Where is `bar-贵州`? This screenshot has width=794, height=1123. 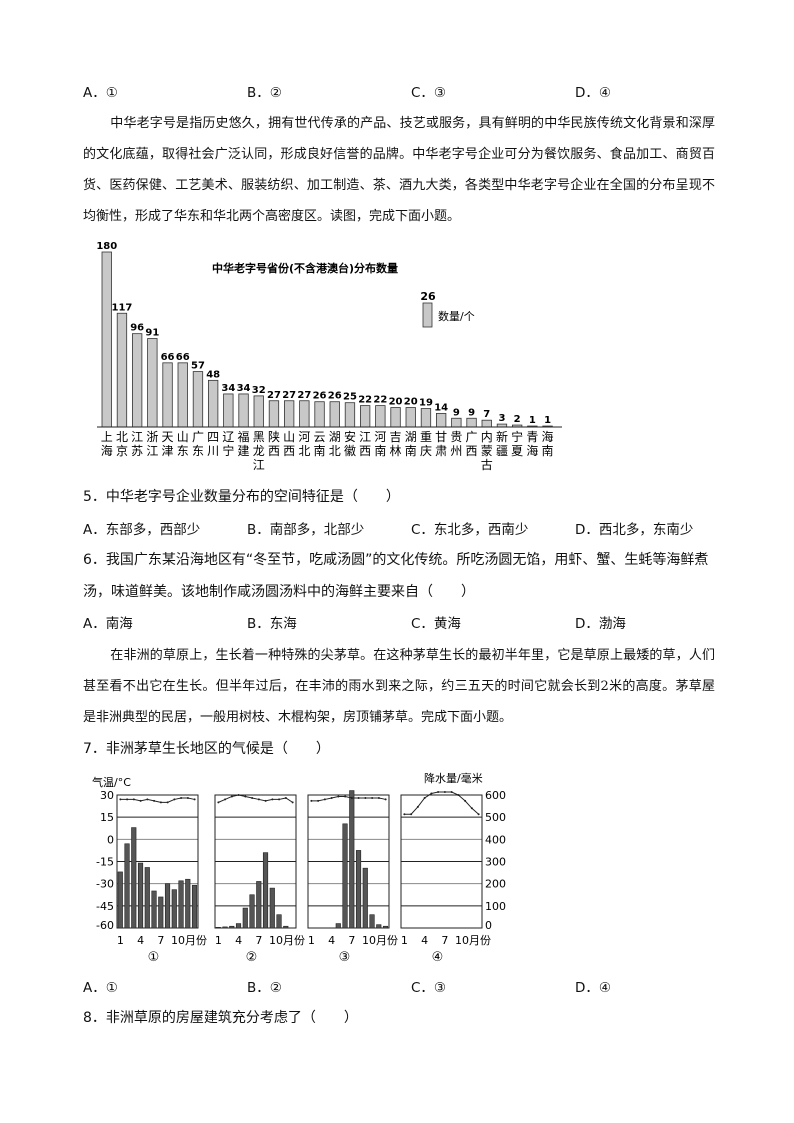 bar-贵州 is located at coordinates (456, 422).